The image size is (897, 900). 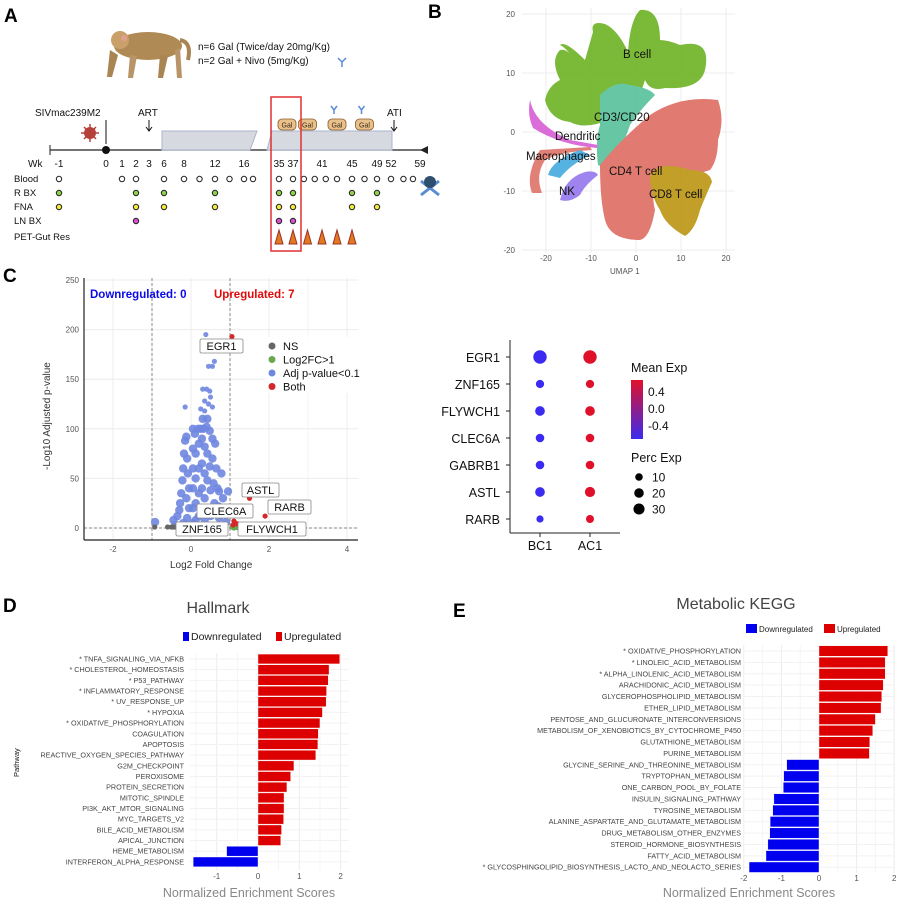 What do you see at coordinates (10, 606) in the screenshot?
I see `panel-label-d: D` at bounding box center [10, 606].